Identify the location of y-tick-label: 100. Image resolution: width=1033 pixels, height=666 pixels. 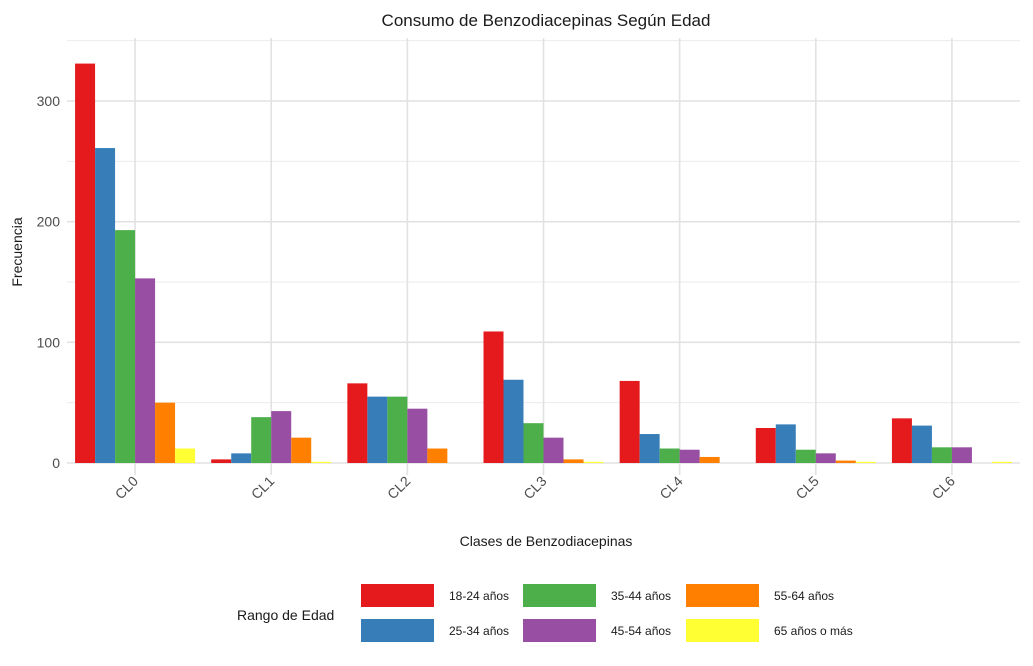
(49, 342).